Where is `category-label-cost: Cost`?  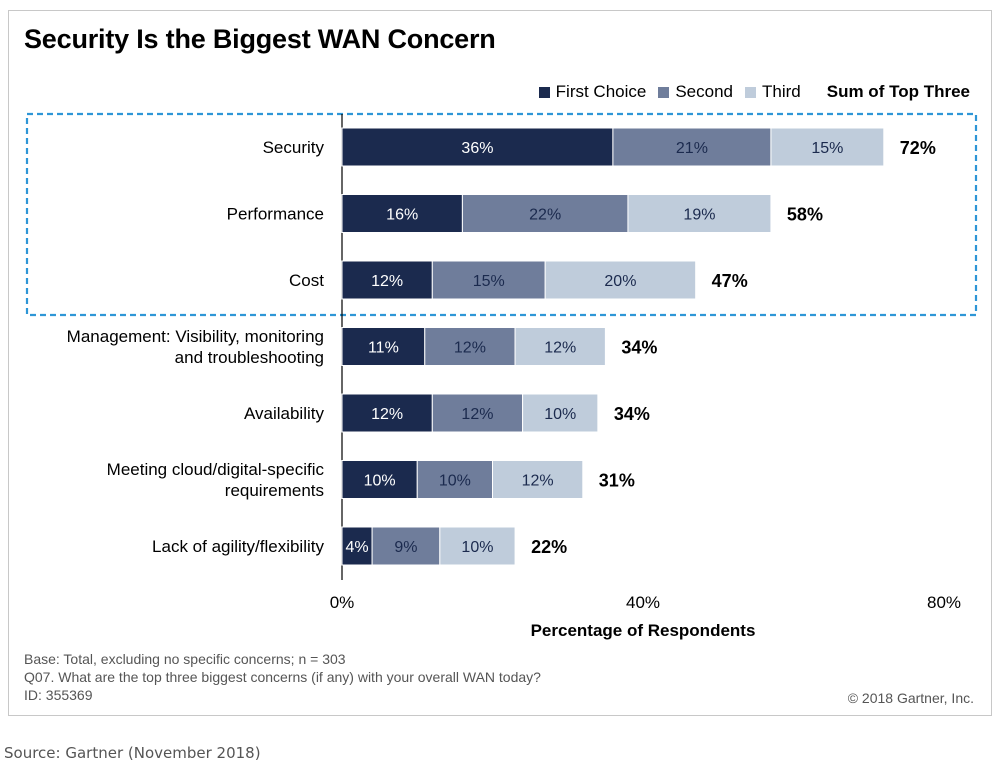
category-label-cost: Cost is located at coordinates (306, 280).